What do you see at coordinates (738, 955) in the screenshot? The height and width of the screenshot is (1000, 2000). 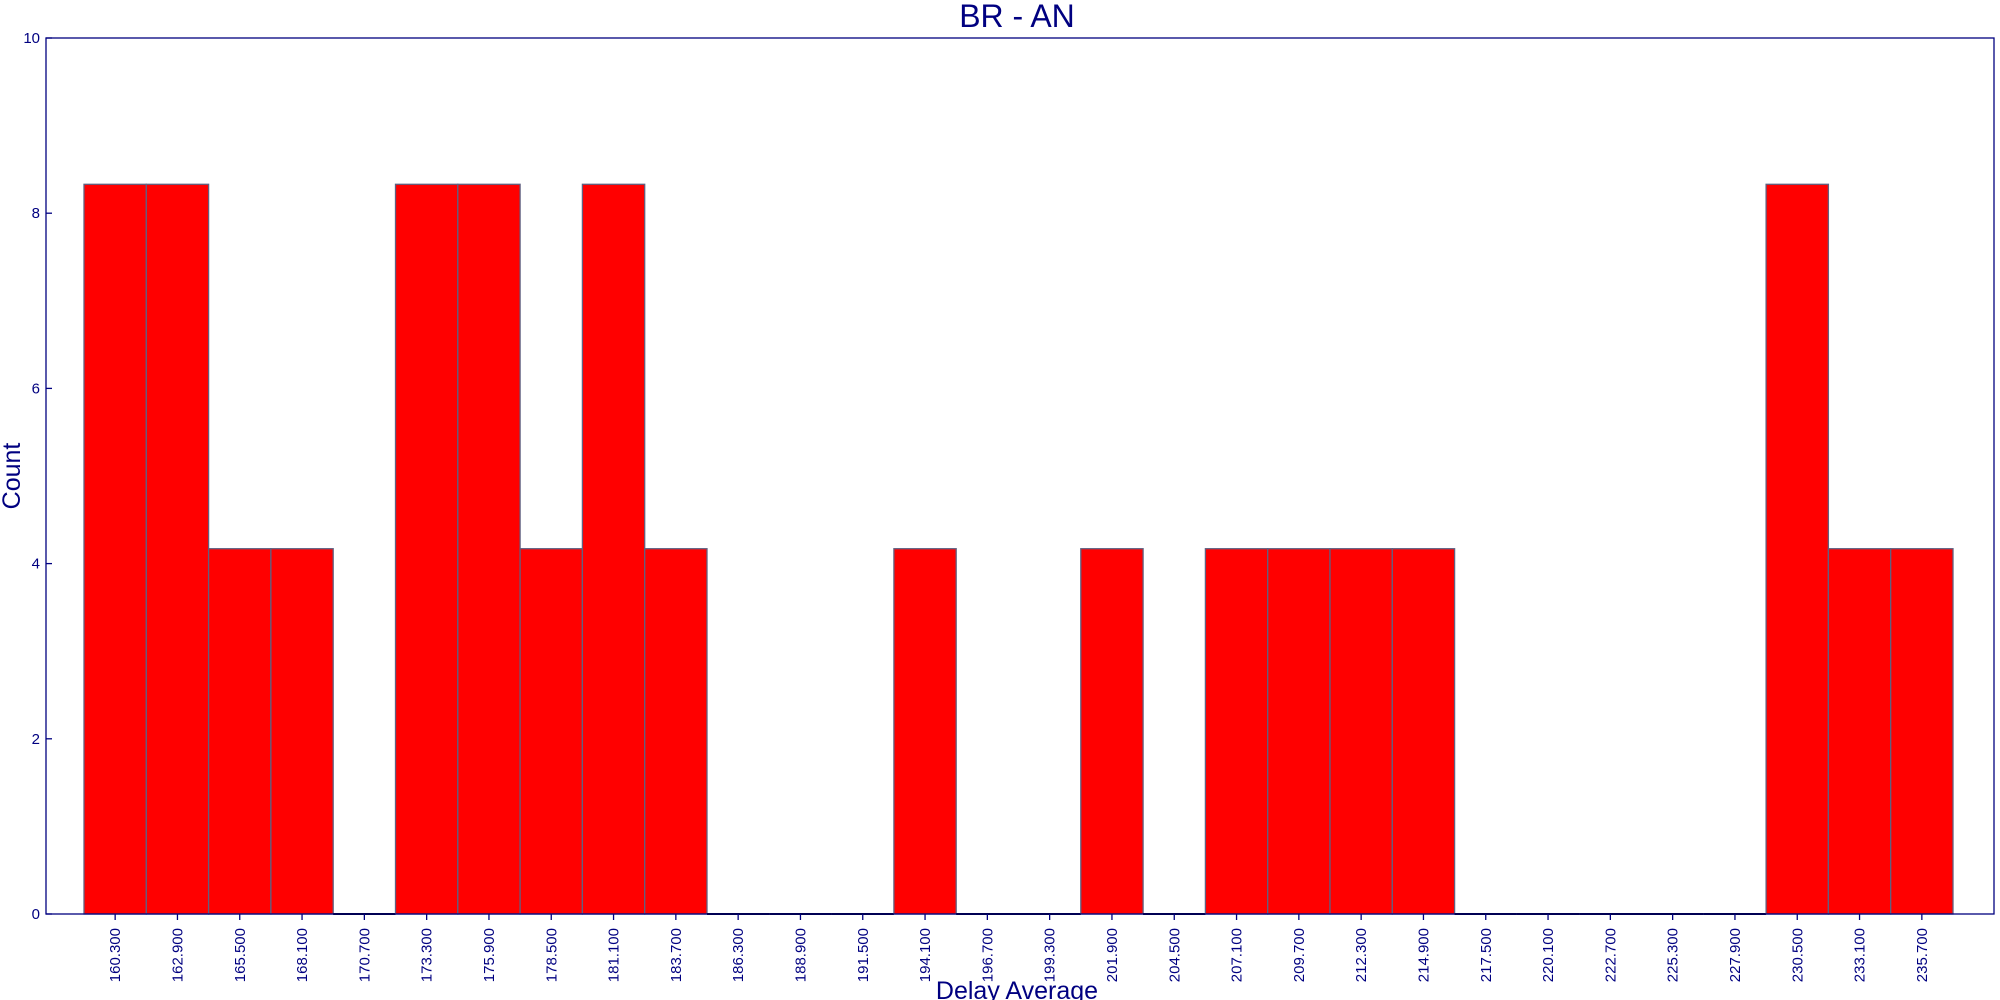 I see `x-tick-label: 186.300` at bounding box center [738, 955].